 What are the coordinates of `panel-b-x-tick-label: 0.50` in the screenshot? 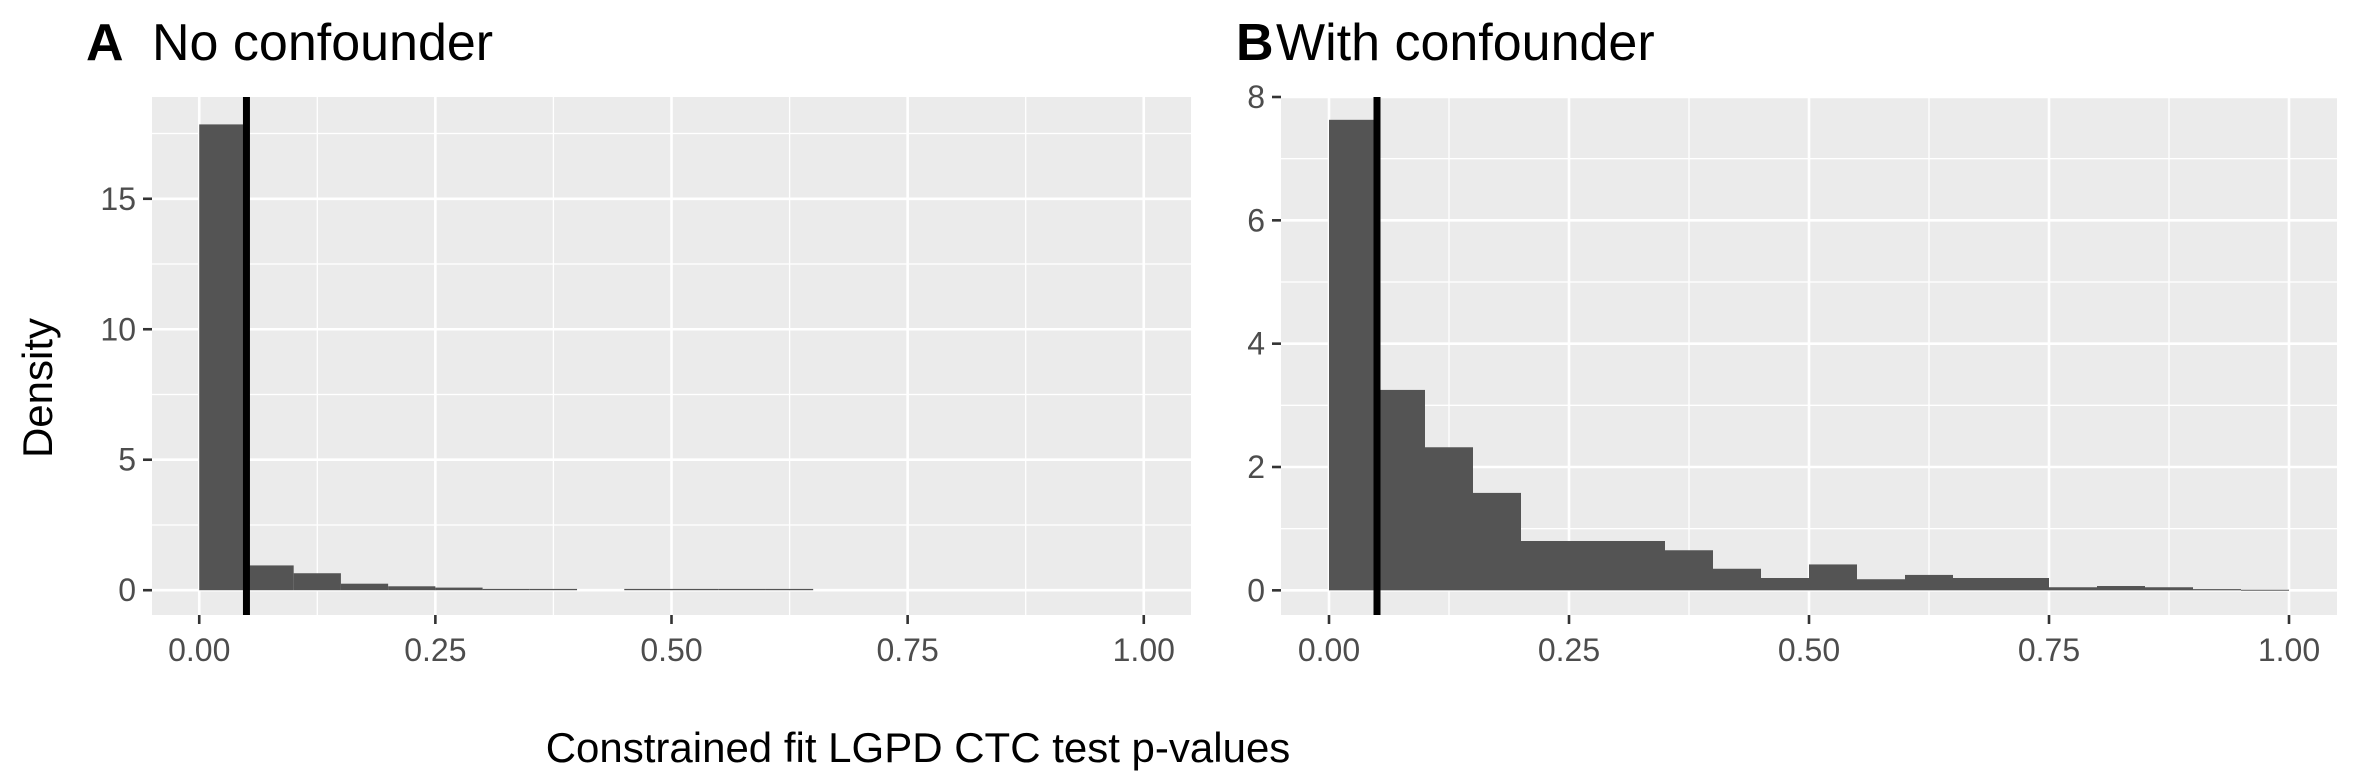 It's located at (1809, 650).